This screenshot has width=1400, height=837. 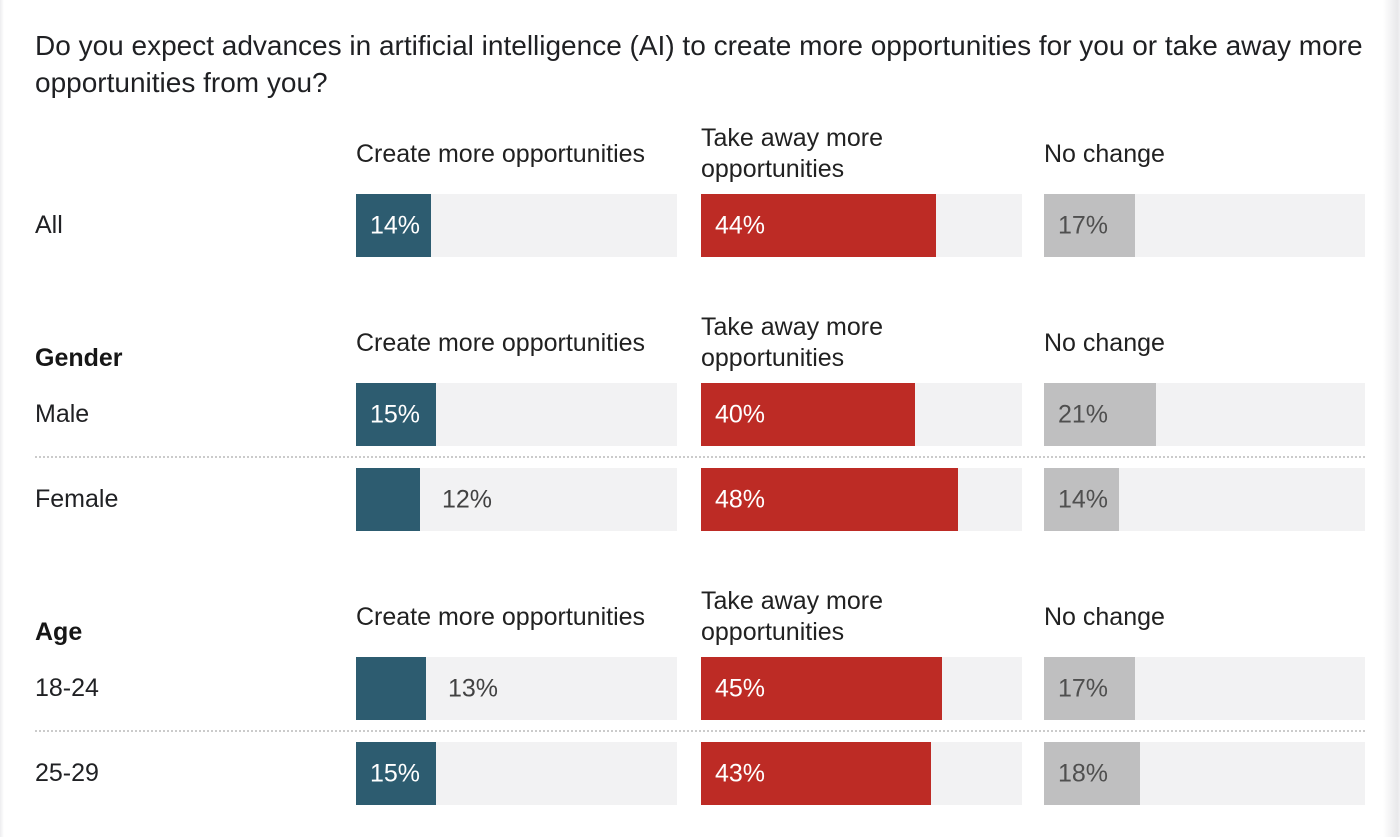 I want to click on bar-value-label: 40%, so click(x=740, y=414).